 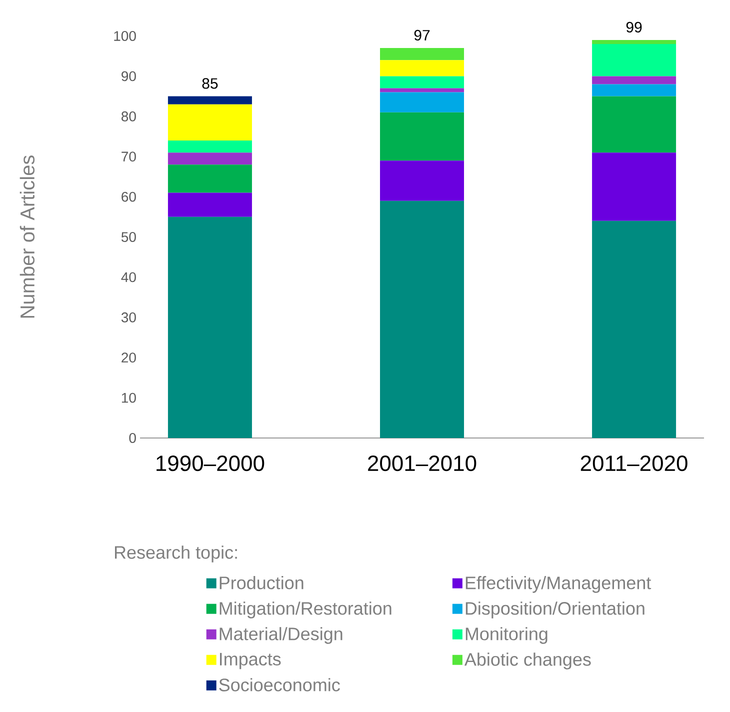 What do you see at coordinates (128, 237) in the screenshot?
I see `y-tick-label: 50` at bounding box center [128, 237].